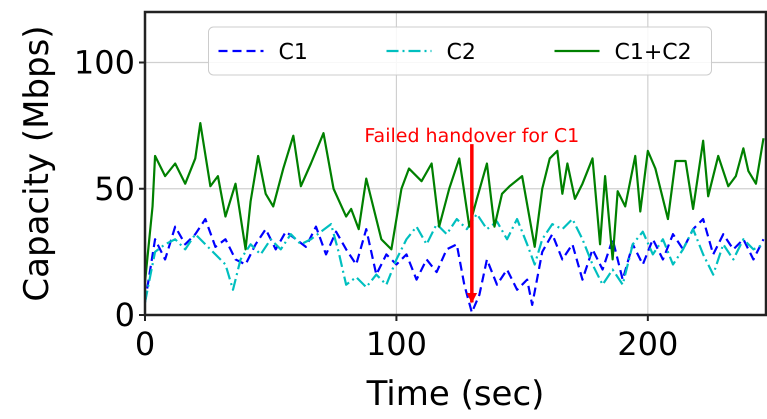 The image size is (767, 419). Describe the element at coordinates (653, 52) in the screenshot. I see `legend-label: C1+C2` at that location.